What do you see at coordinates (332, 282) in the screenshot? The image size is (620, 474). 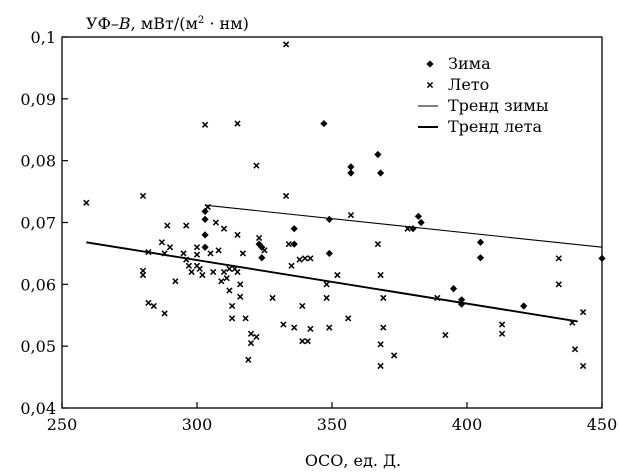 I see `trend-line-summer` at bounding box center [332, 282].